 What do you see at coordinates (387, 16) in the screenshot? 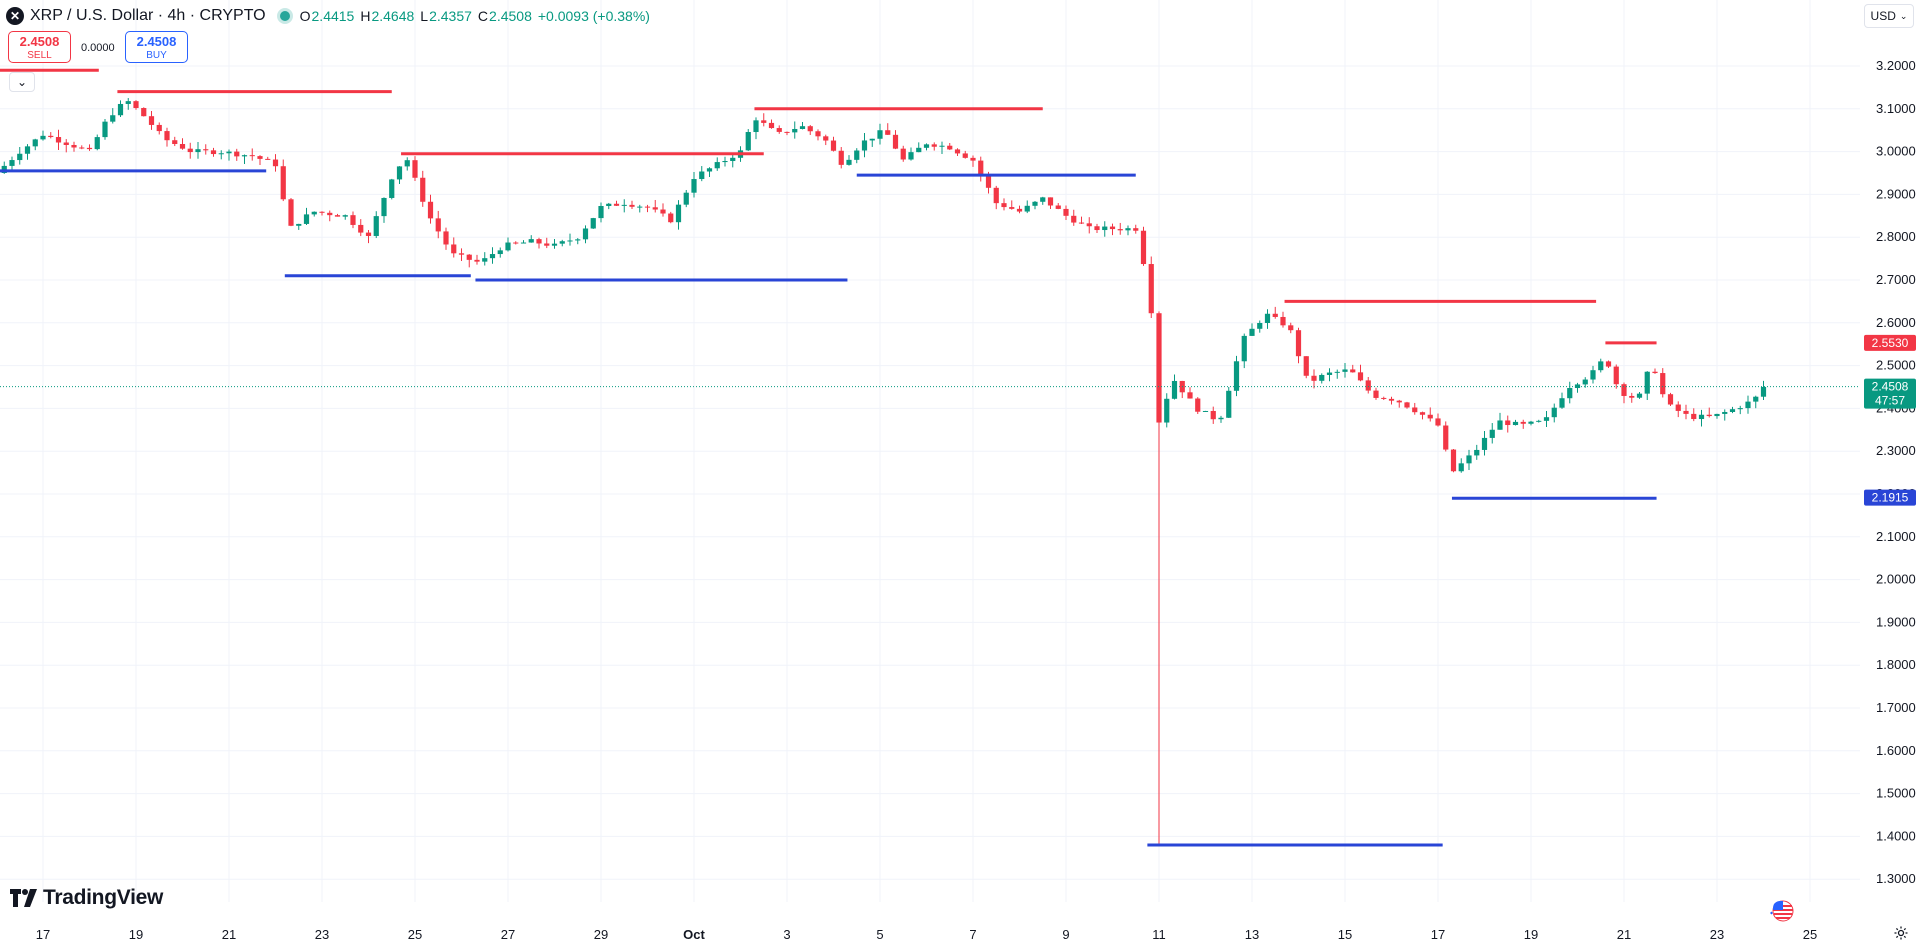
I see `high-value: H2.4648` at bounding box center [387, 16].